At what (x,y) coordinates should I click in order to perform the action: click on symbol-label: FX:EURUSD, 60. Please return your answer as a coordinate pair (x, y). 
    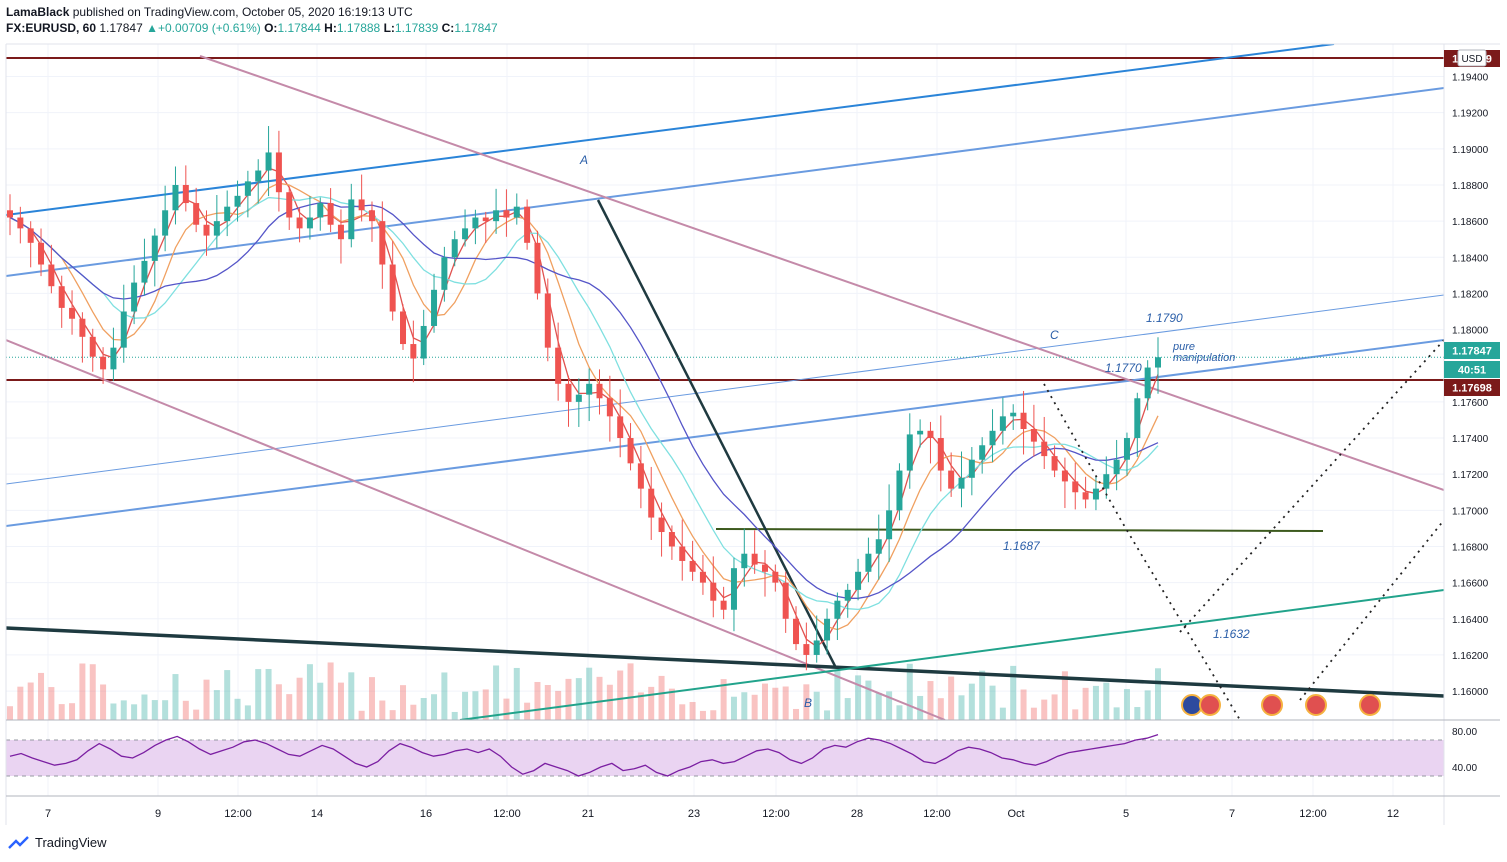
    Looking at the image, I should click on (51, 28).